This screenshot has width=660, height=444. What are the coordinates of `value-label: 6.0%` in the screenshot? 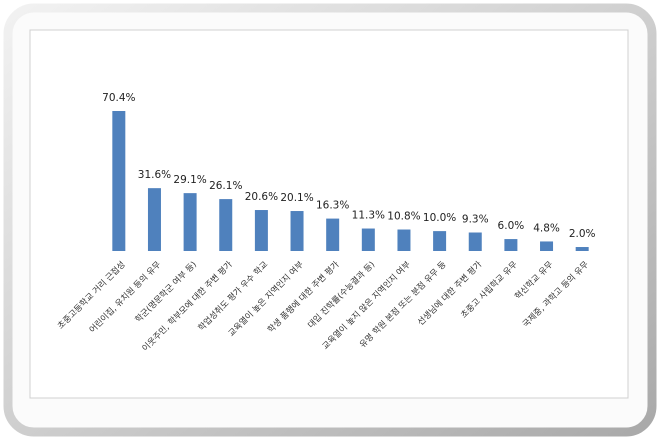 It's located at (511, 226).